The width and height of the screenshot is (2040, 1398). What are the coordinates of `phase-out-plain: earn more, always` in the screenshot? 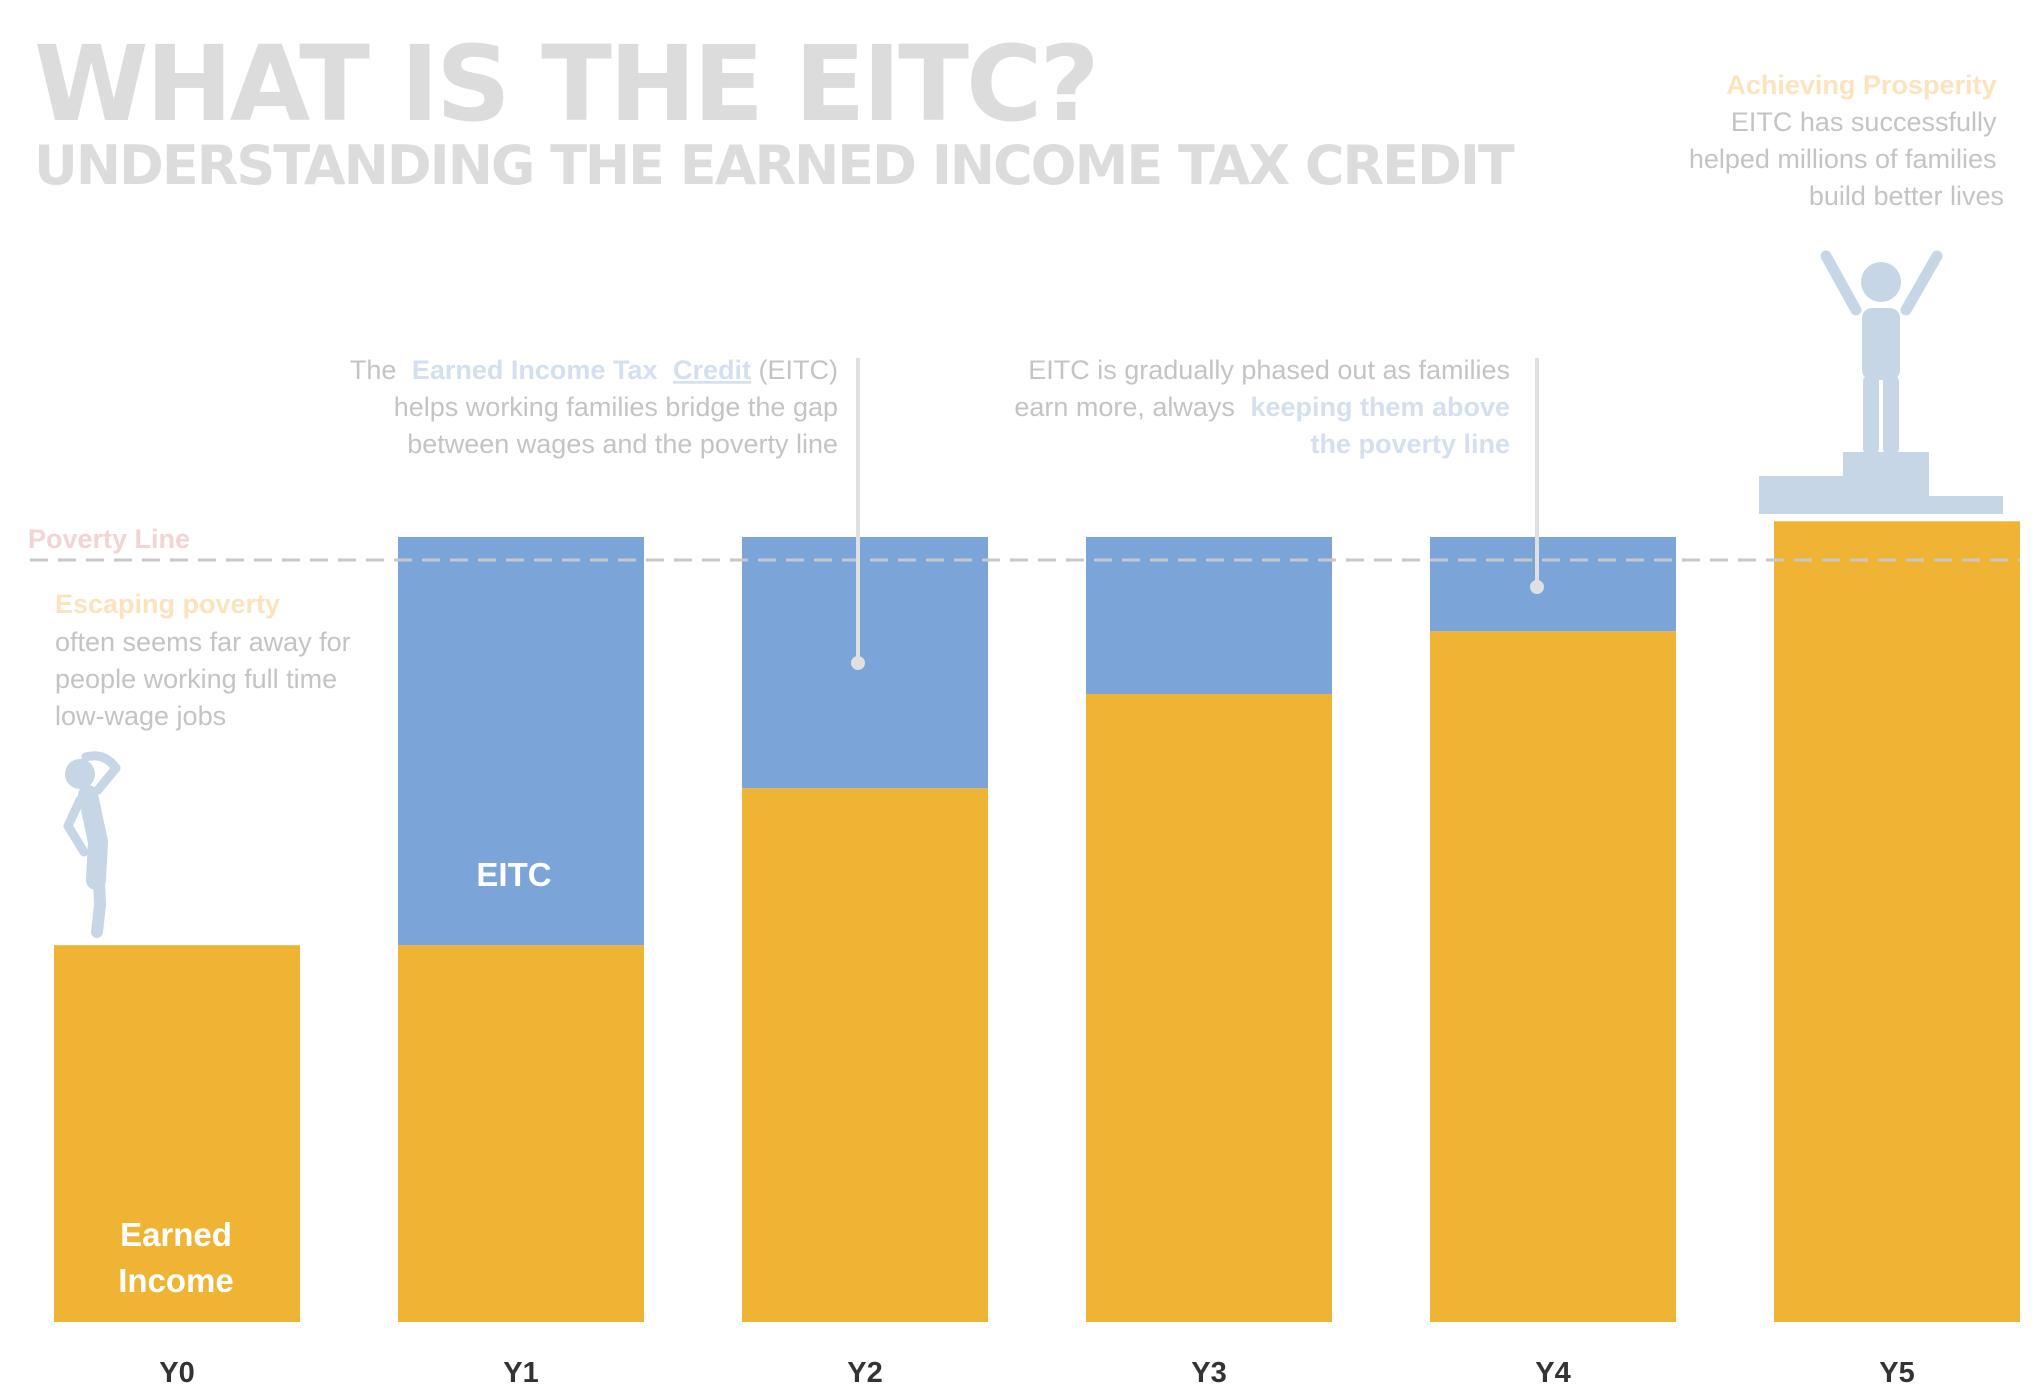 It's located at (1124, 407).